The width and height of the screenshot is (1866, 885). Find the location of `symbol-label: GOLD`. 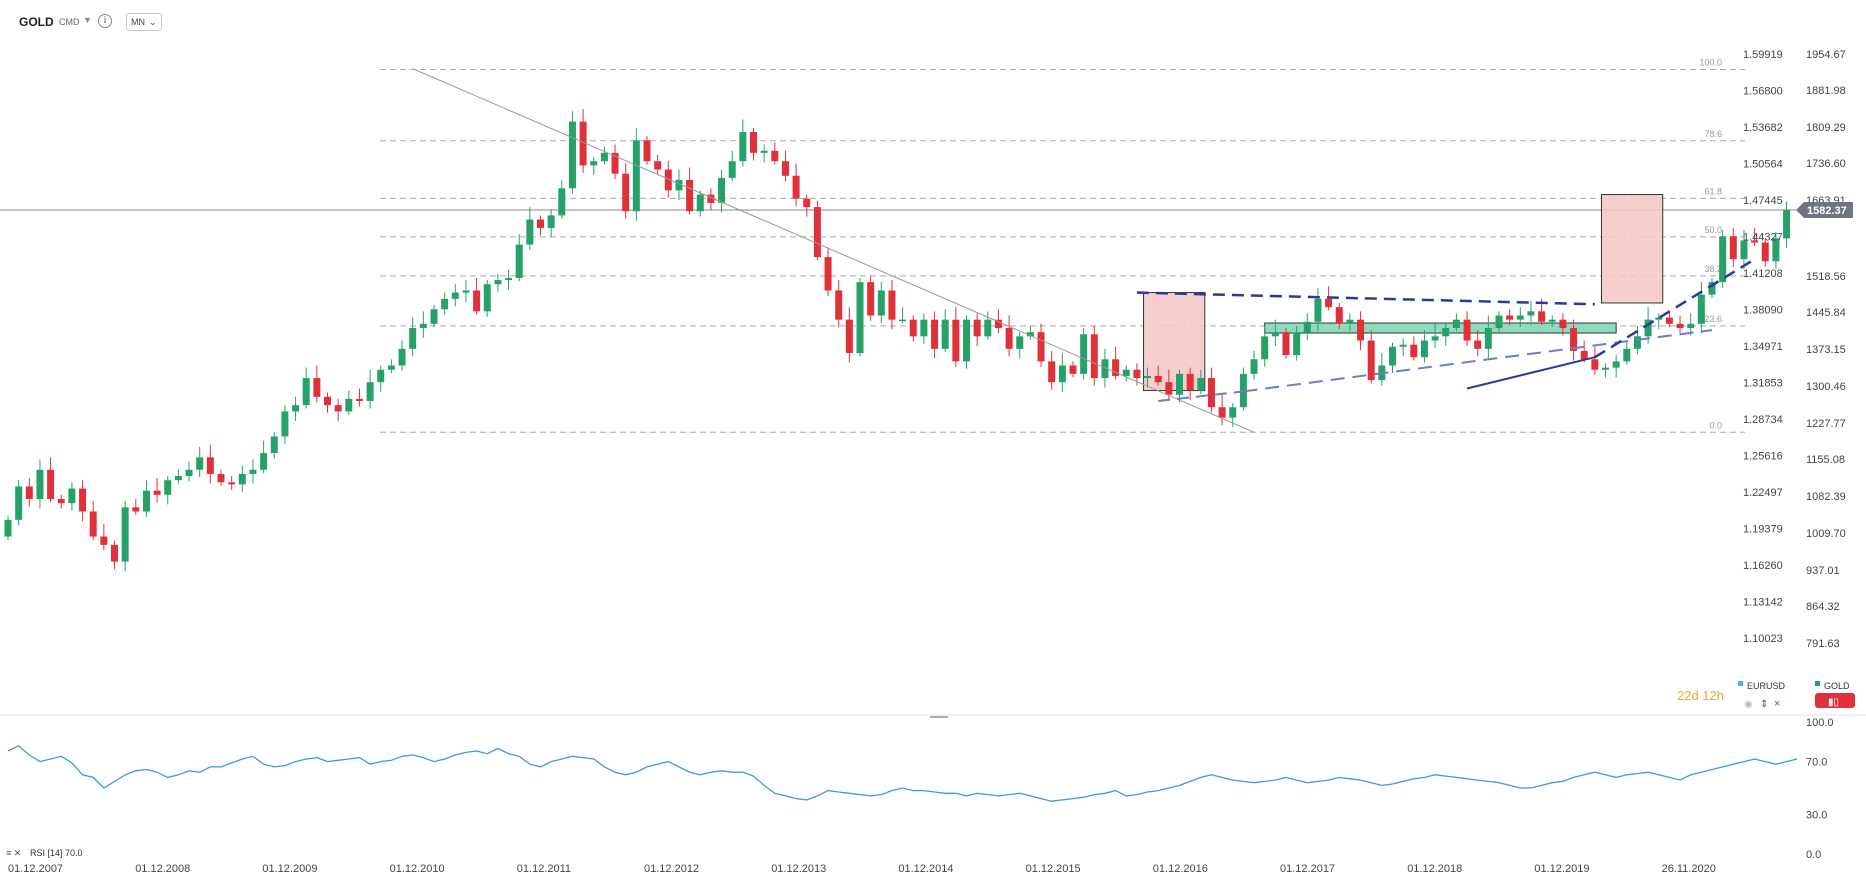

symbol-label: GOLD is located at coordinates (36, 22).